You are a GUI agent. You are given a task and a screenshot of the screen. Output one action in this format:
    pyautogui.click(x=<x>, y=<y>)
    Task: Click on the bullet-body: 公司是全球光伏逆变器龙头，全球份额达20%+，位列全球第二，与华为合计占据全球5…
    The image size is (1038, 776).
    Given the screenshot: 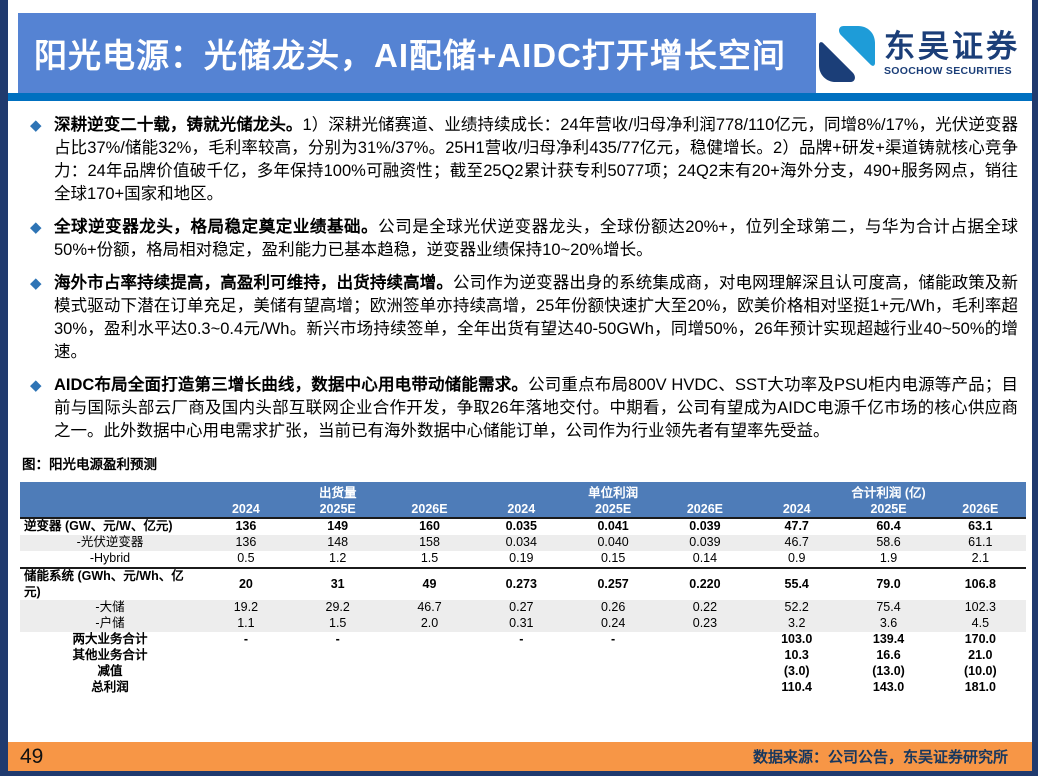 What is the action you would take?
    pyautogui.click(x=536, y=238)
    